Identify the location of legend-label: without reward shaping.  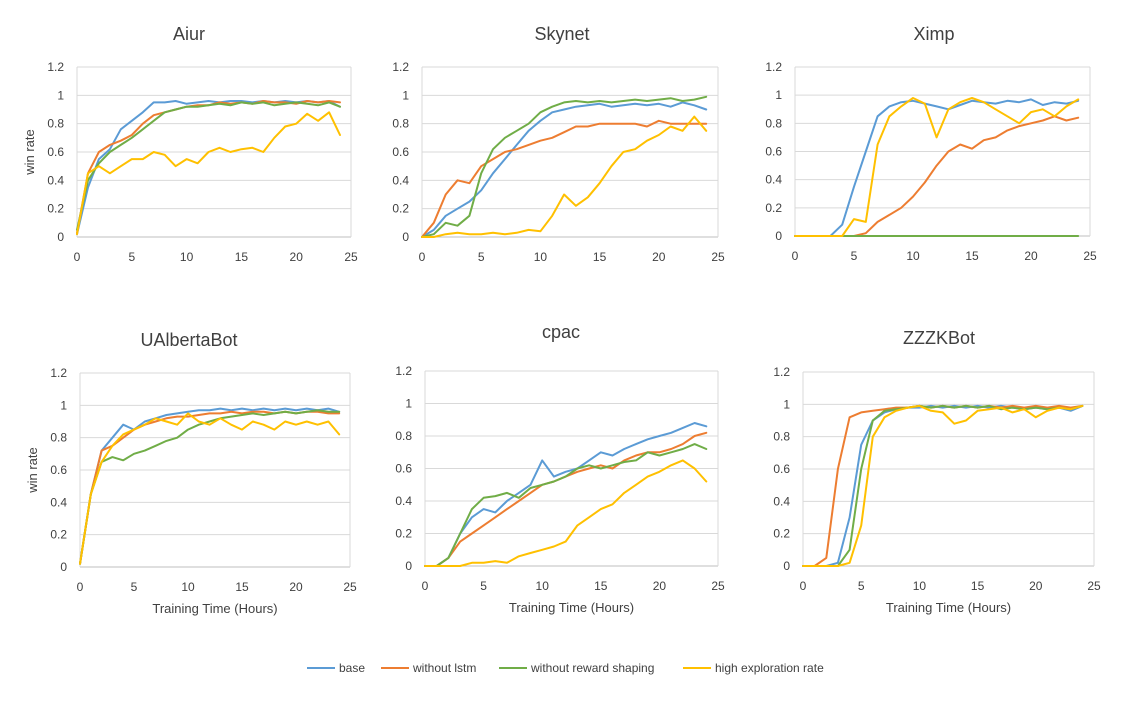
(592, 668).